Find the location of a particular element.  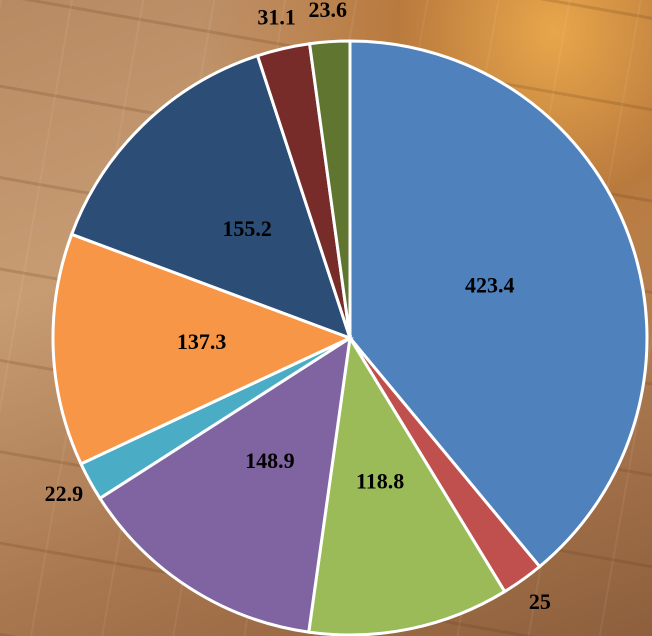

data-label: 148.9 is located at coordinates (270, 460).